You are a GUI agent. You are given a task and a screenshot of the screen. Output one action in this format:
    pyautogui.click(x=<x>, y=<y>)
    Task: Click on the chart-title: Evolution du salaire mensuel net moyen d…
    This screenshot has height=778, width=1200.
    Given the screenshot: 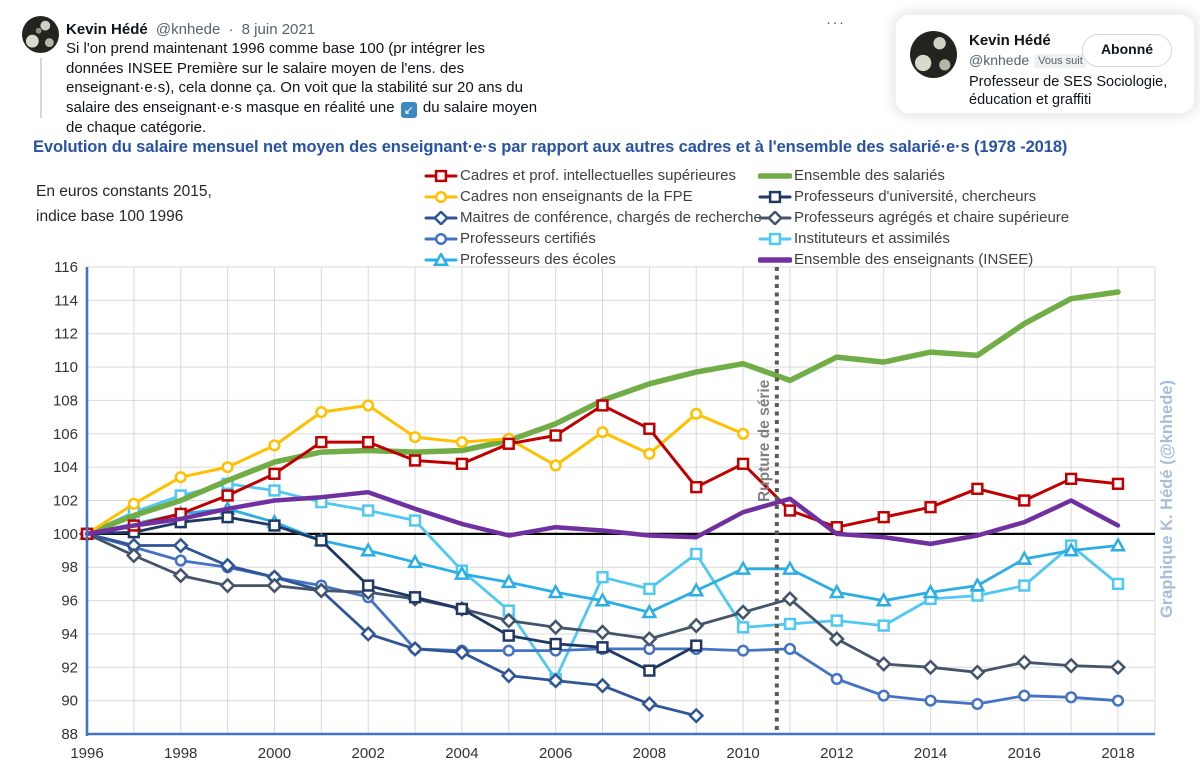 What is the action you would take?
    pyautogui.click(x=550, y=147)
    